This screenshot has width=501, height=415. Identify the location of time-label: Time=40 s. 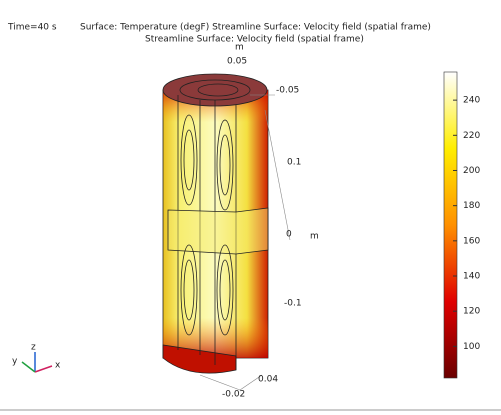
(32, 28).